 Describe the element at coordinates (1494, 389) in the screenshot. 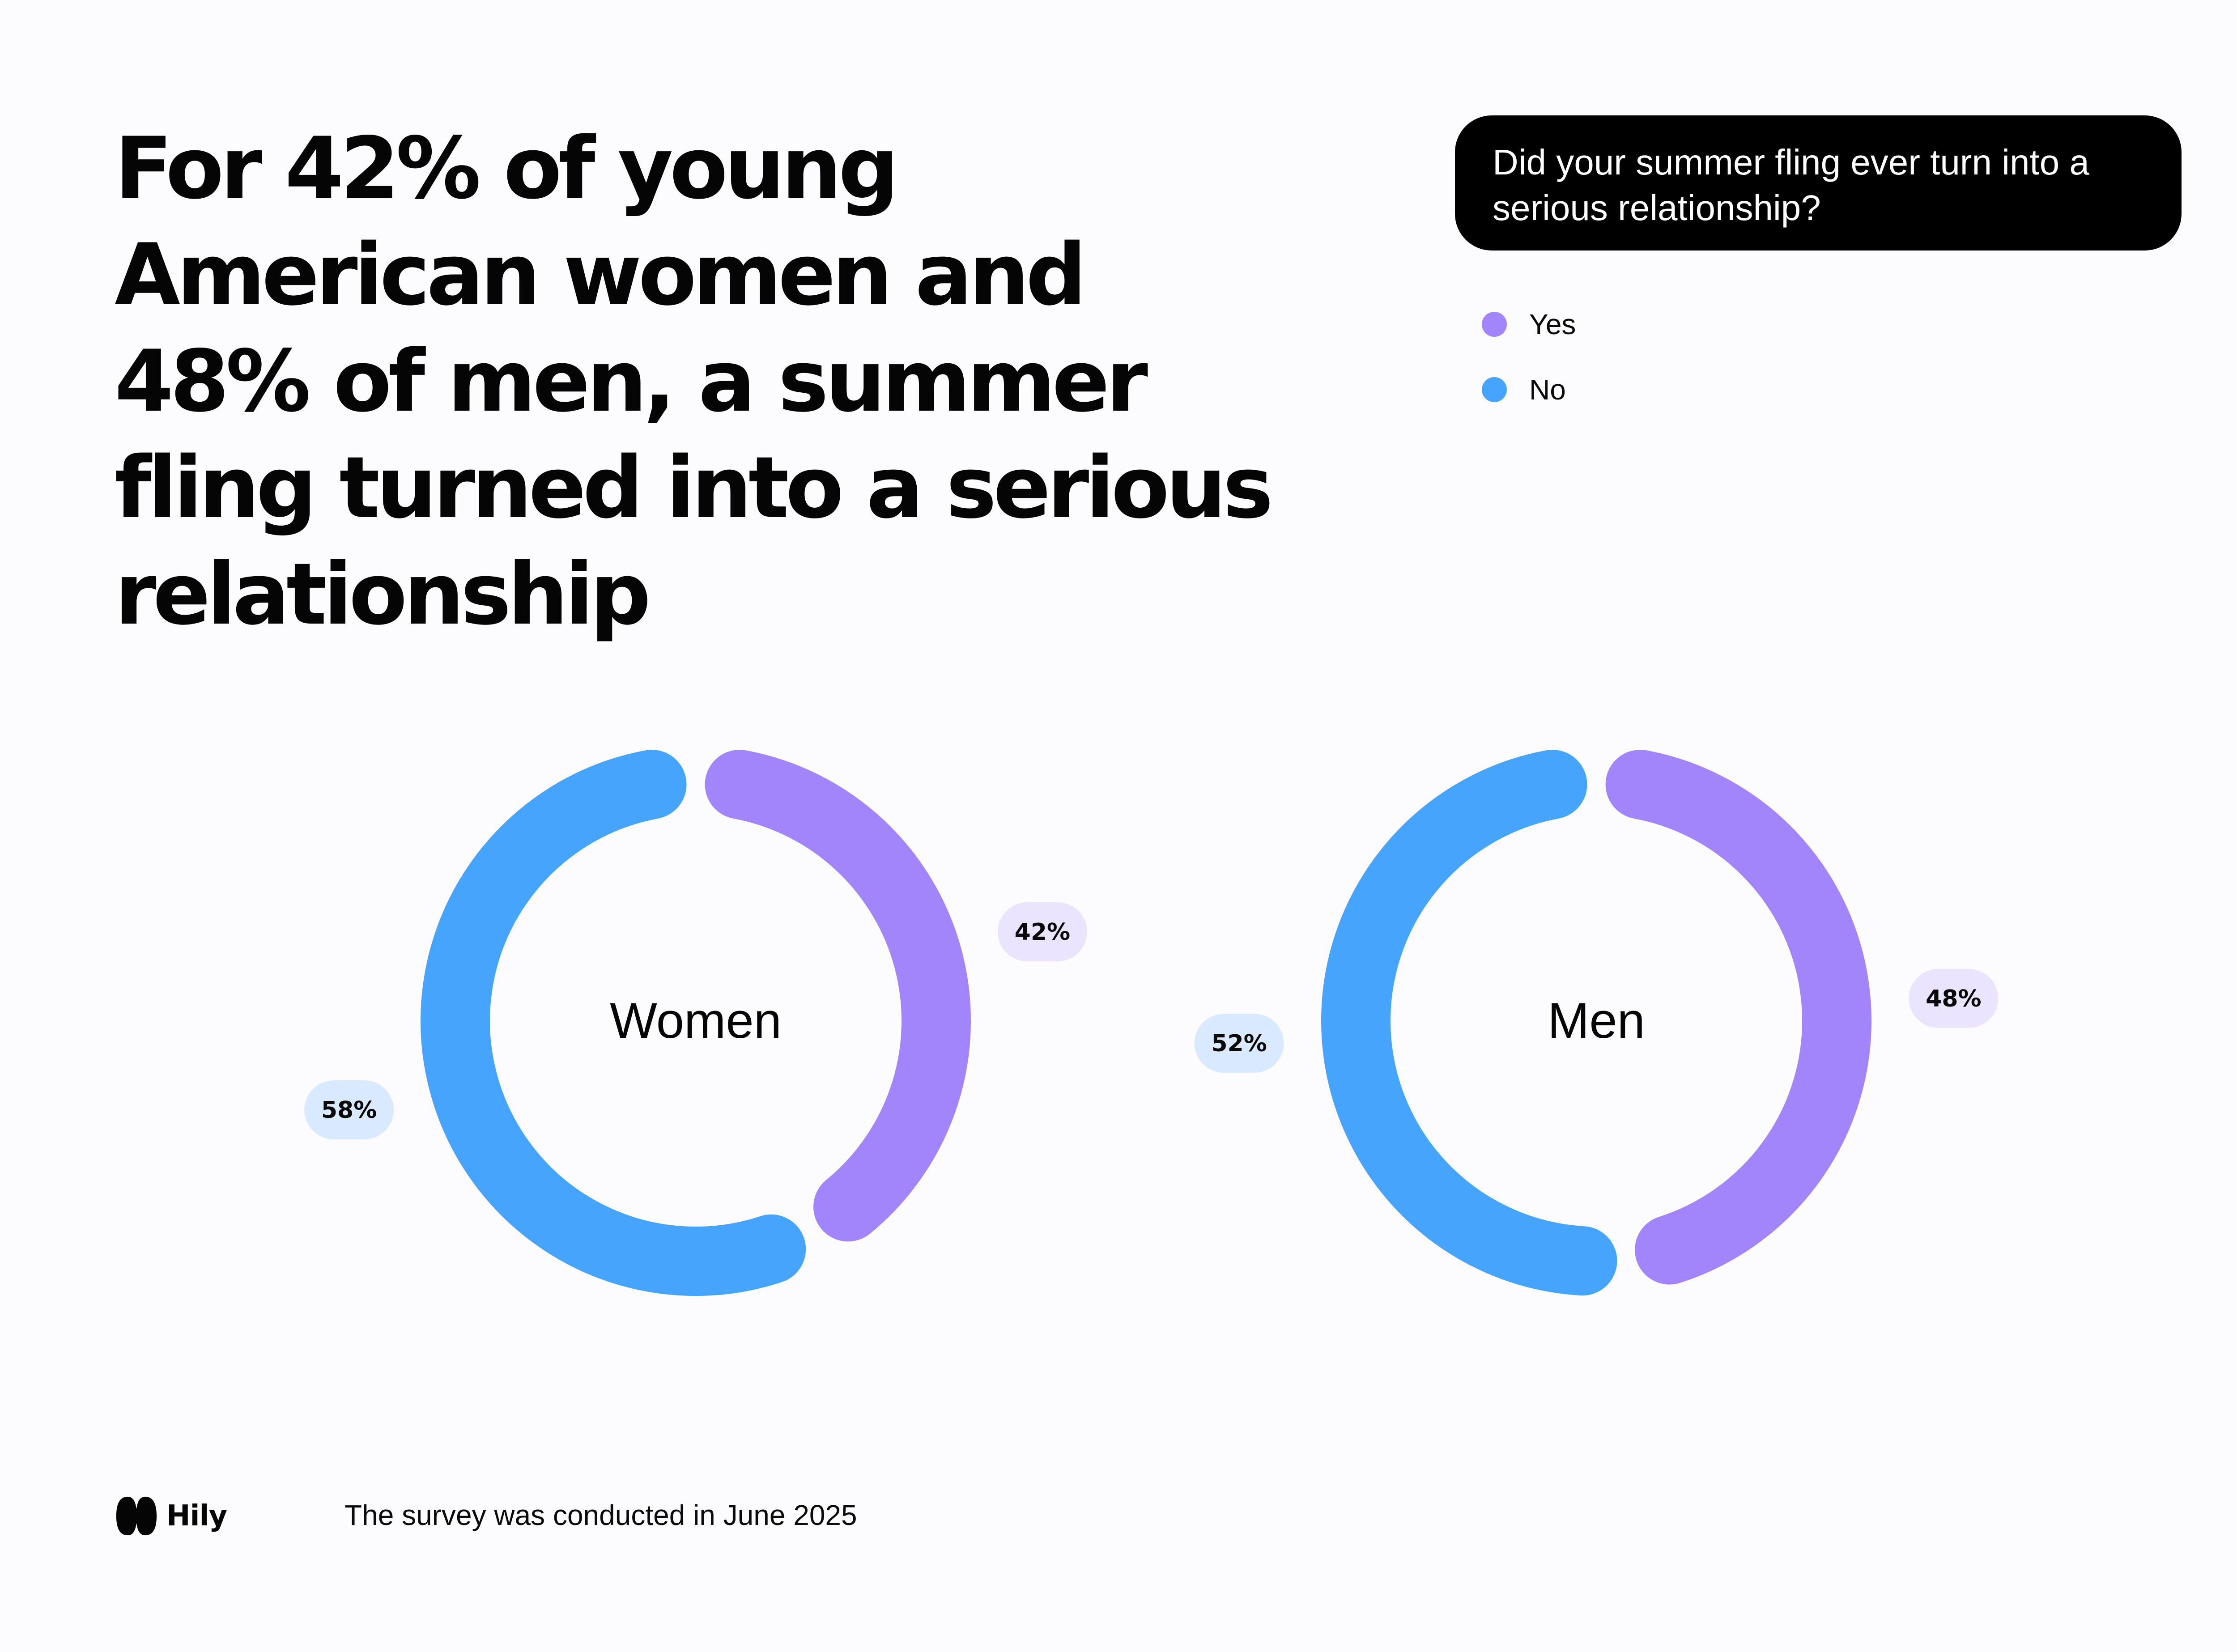

I see `legend-dot-no` at that location.